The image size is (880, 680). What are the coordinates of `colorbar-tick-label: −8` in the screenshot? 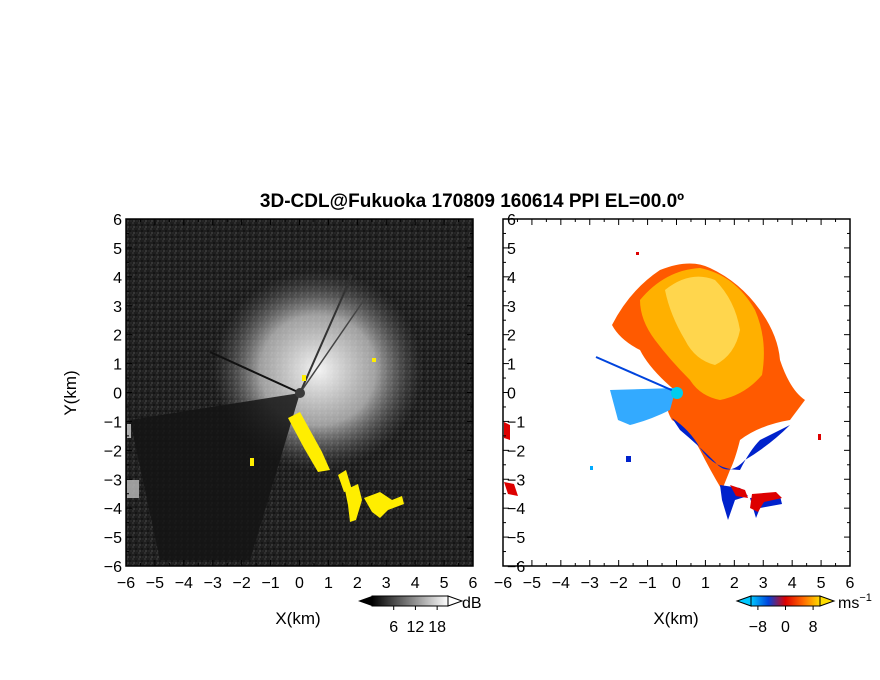 It's located at (758, 627).